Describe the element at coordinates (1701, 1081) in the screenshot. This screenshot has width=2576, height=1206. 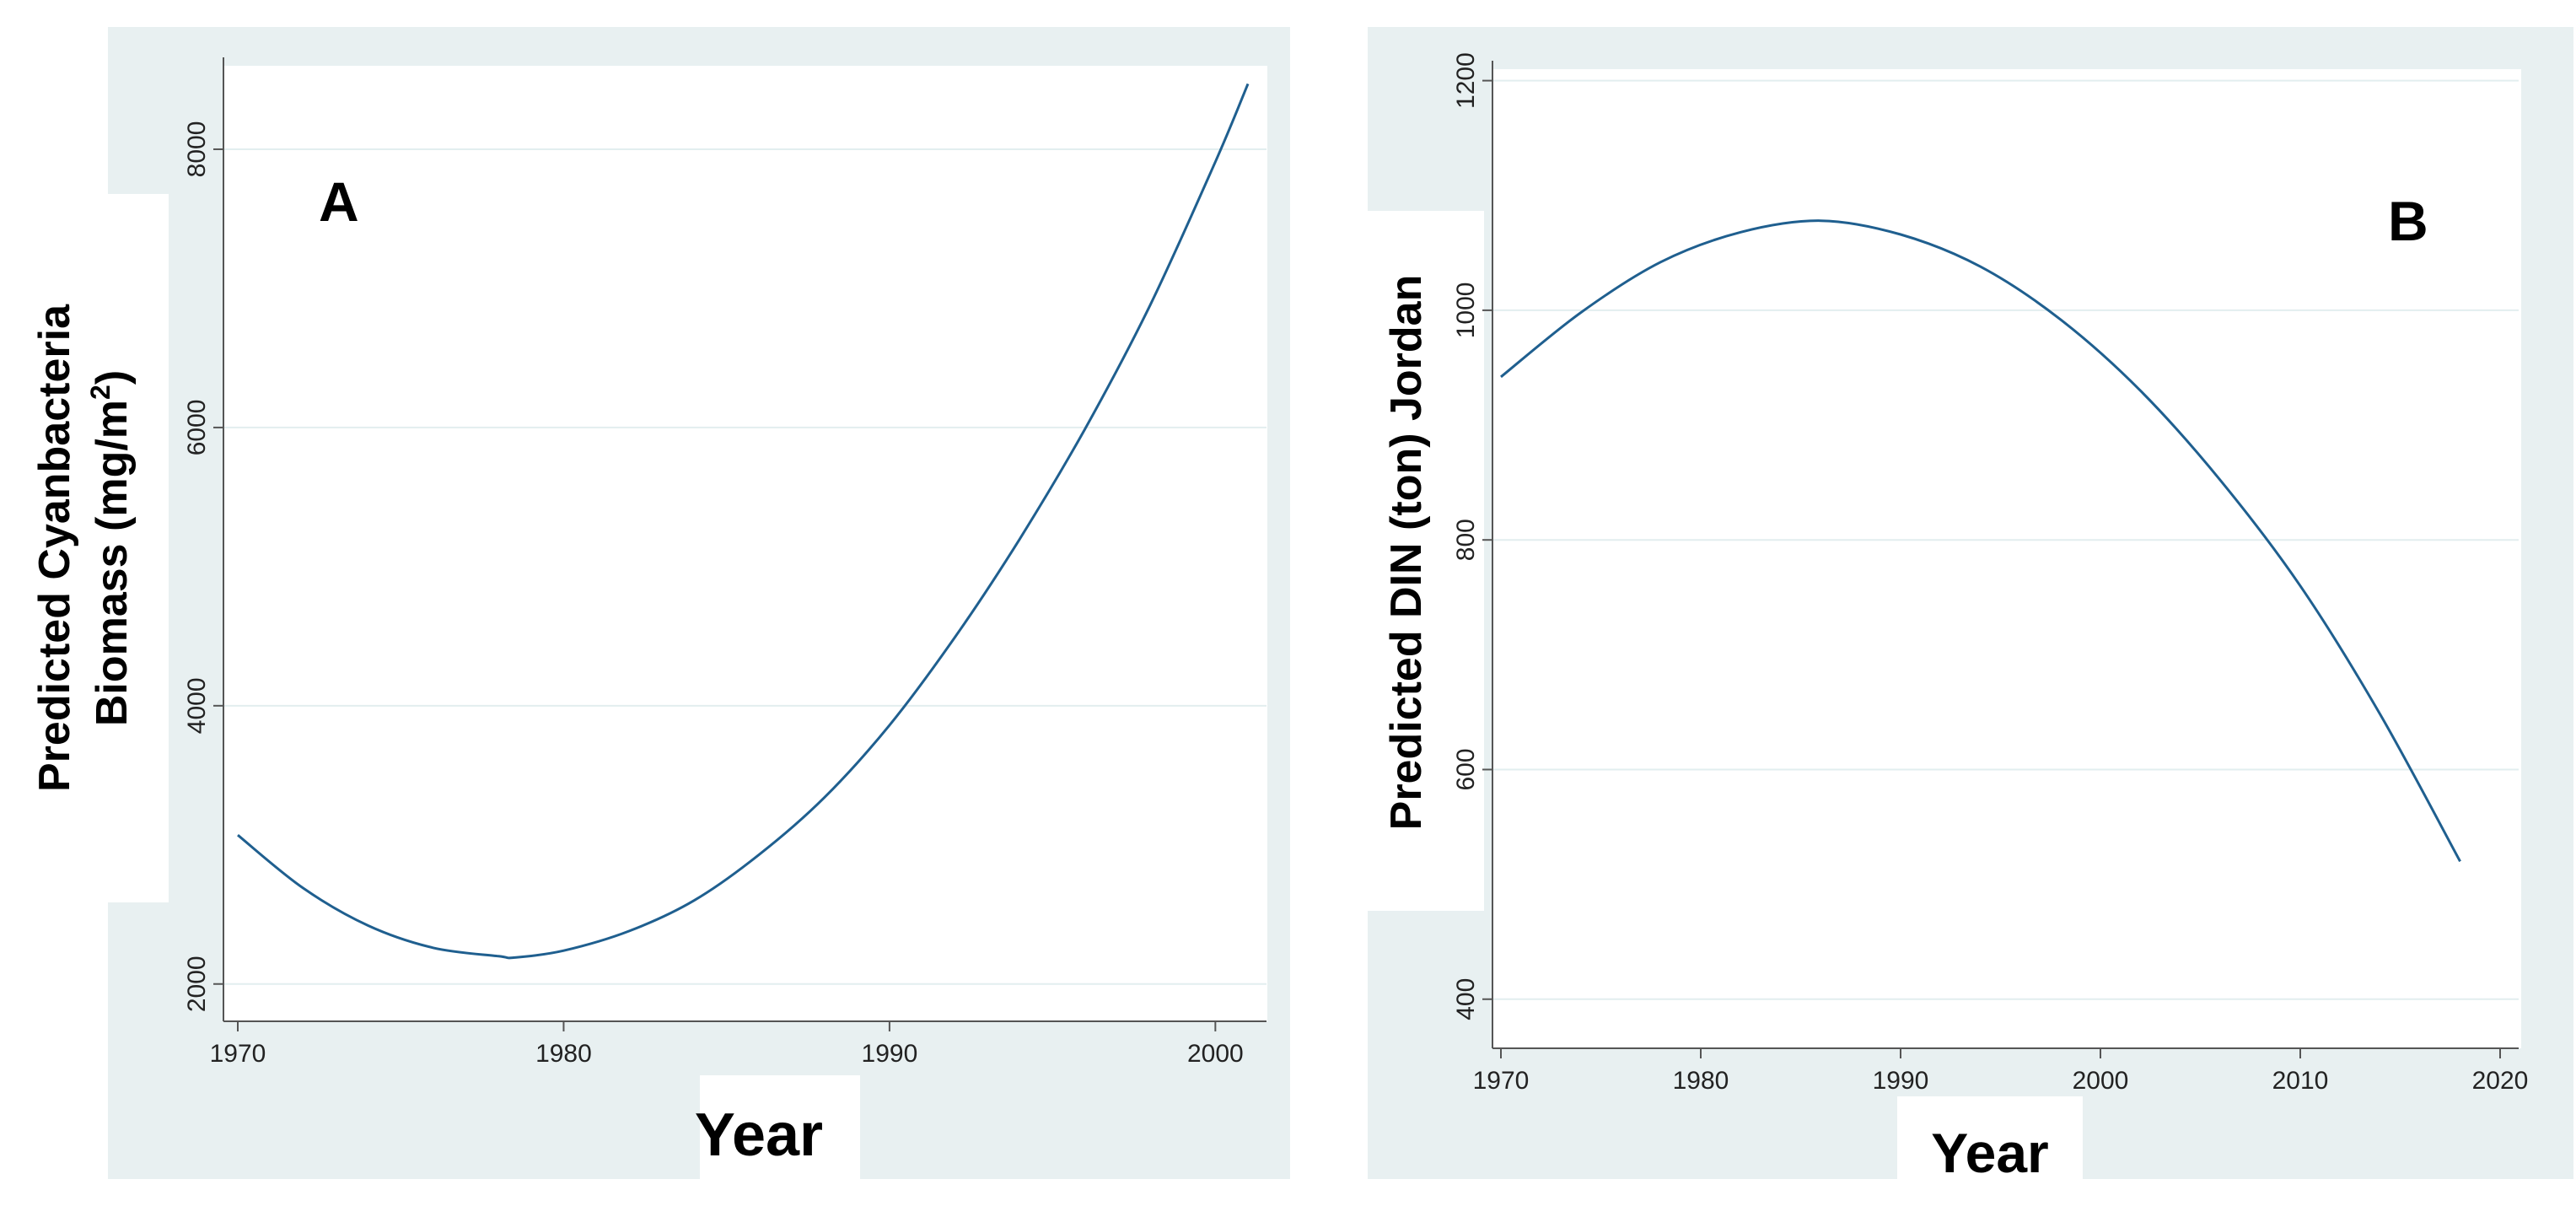
I see `panel-b-x-tick-label: 1980` at that location.